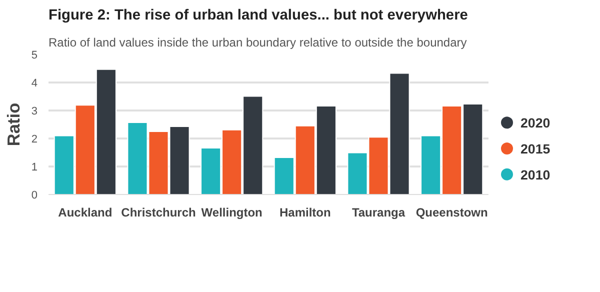 This screenshot has width=600, height=292. What do you see at coordinates (305, 213) in the screenshot?
I see `x-tick-label: Hamilton` at bounding box center [305, 213].